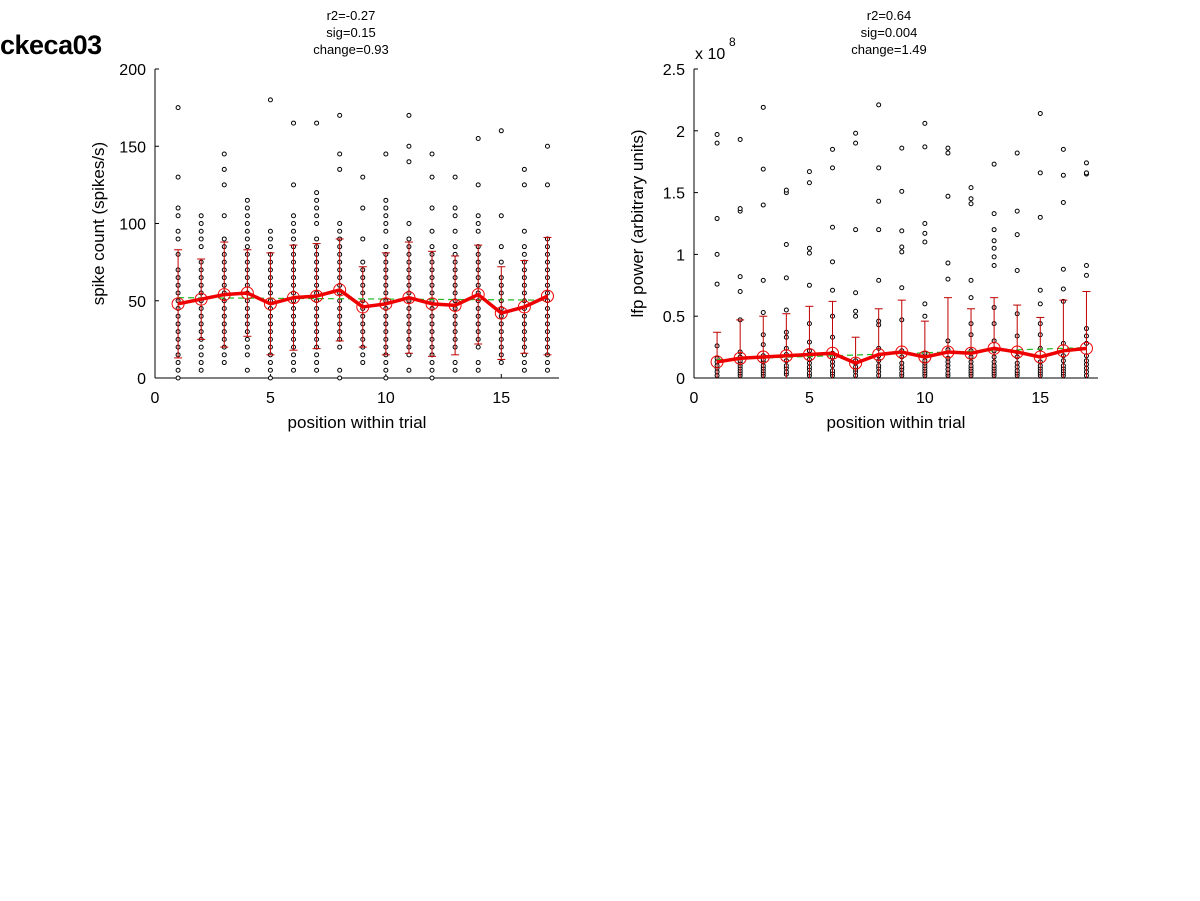 Image resolution: width=1200 pixels, height=901 pixels. What do you see at coordinates (357, 422) in the screenshot?
I see `x-axis-label: position within trial` at bounding box center [357, 422].